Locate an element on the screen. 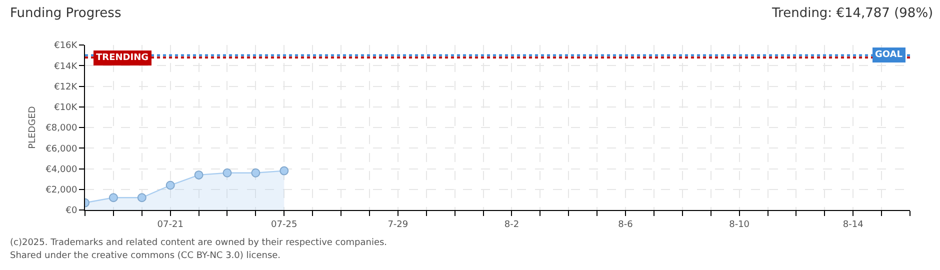  y-tick-label: €10K is located at coordinates (66, 108).